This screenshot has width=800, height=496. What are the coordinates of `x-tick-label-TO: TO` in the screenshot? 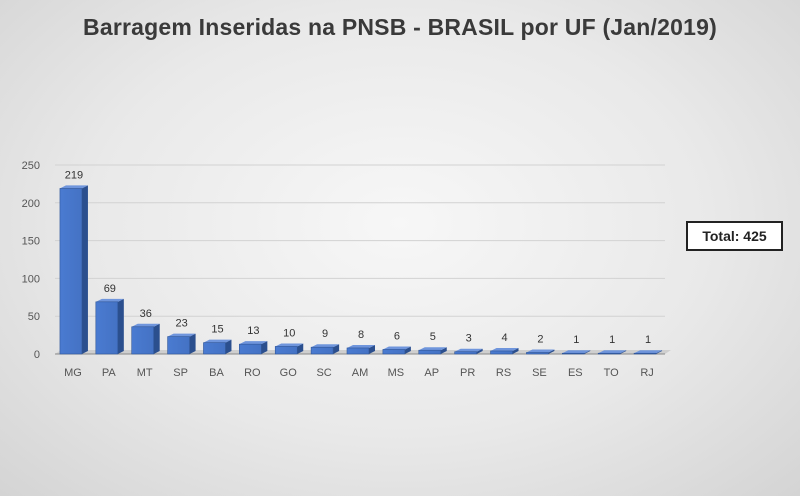 It's located at (612, 373).